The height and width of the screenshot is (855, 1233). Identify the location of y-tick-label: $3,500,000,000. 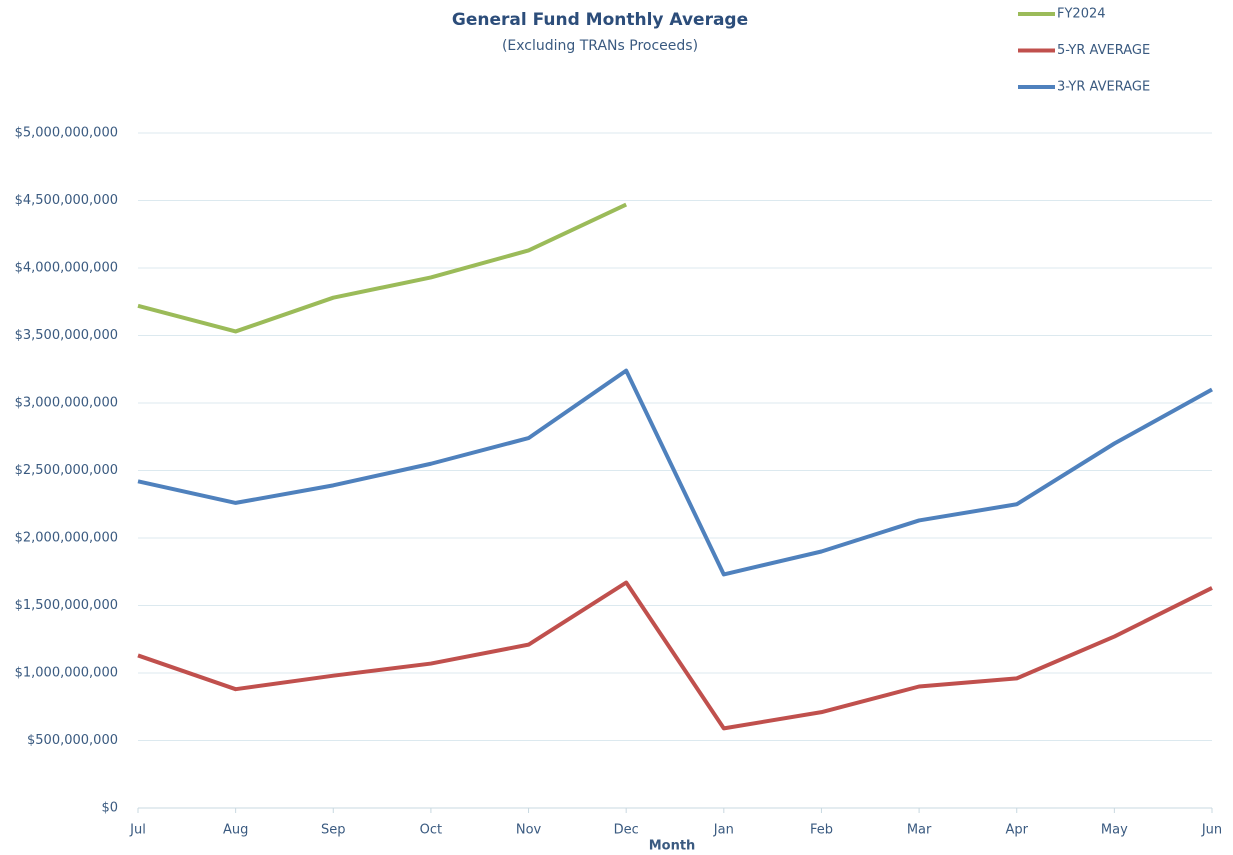
(66, 335).